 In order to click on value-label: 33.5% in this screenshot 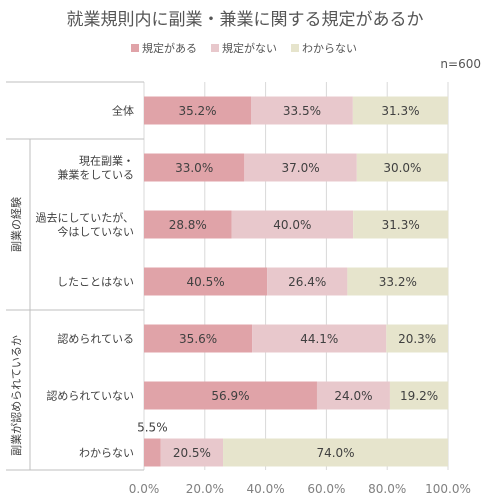, I will do `click(302, 111)`.